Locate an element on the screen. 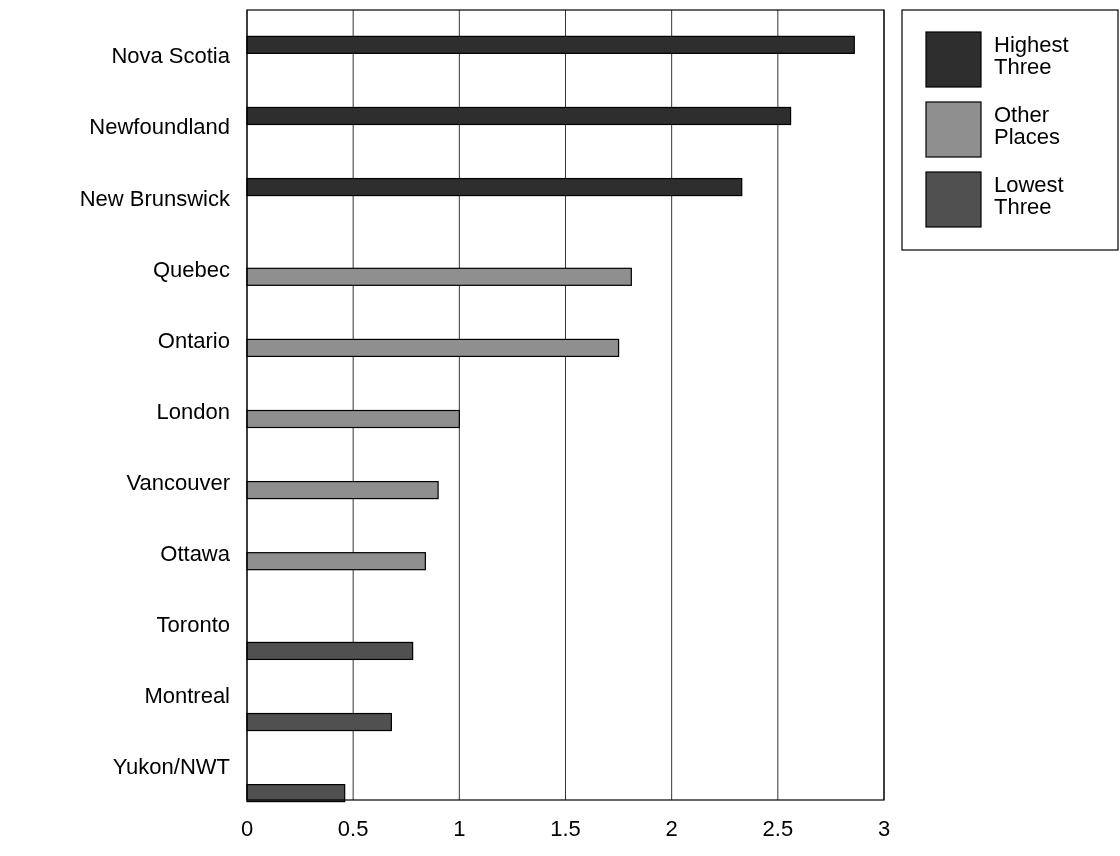 This screenshot has height=856, width=1120. x-tick-label: 2.5 is located at coordinates (778, 828).